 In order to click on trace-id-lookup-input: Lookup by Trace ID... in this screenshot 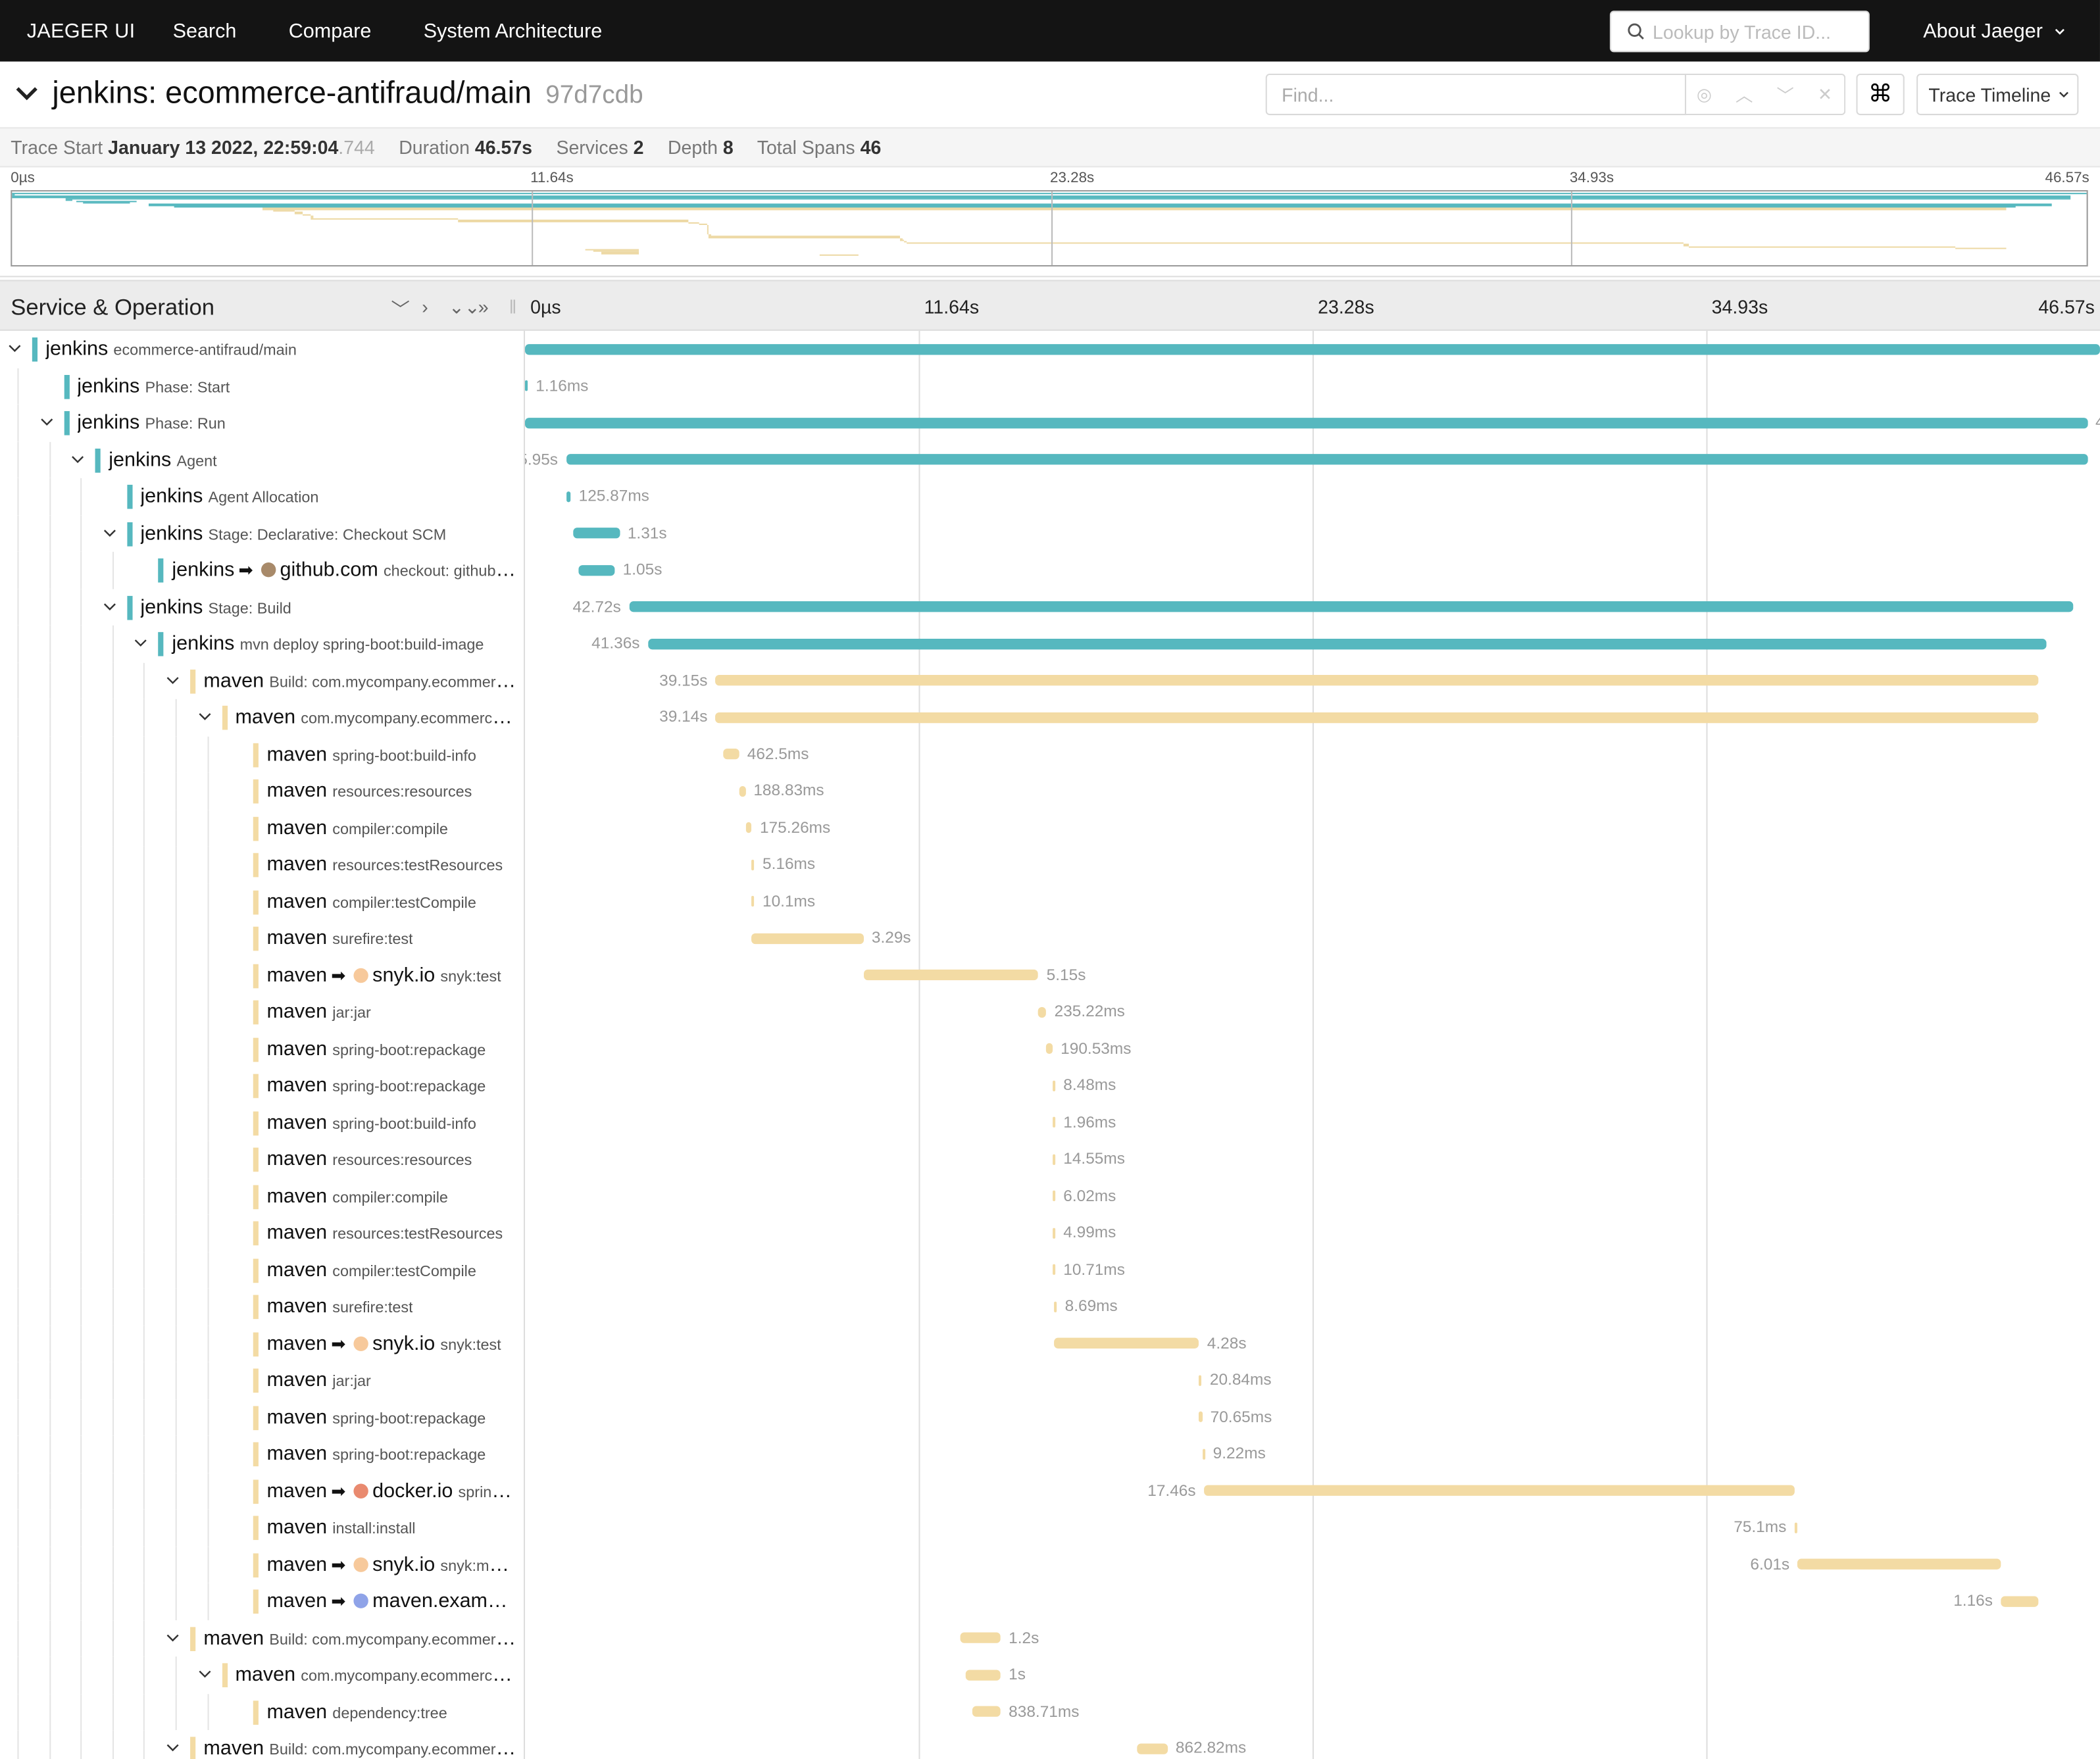, I will do `click(1739, 32)`.